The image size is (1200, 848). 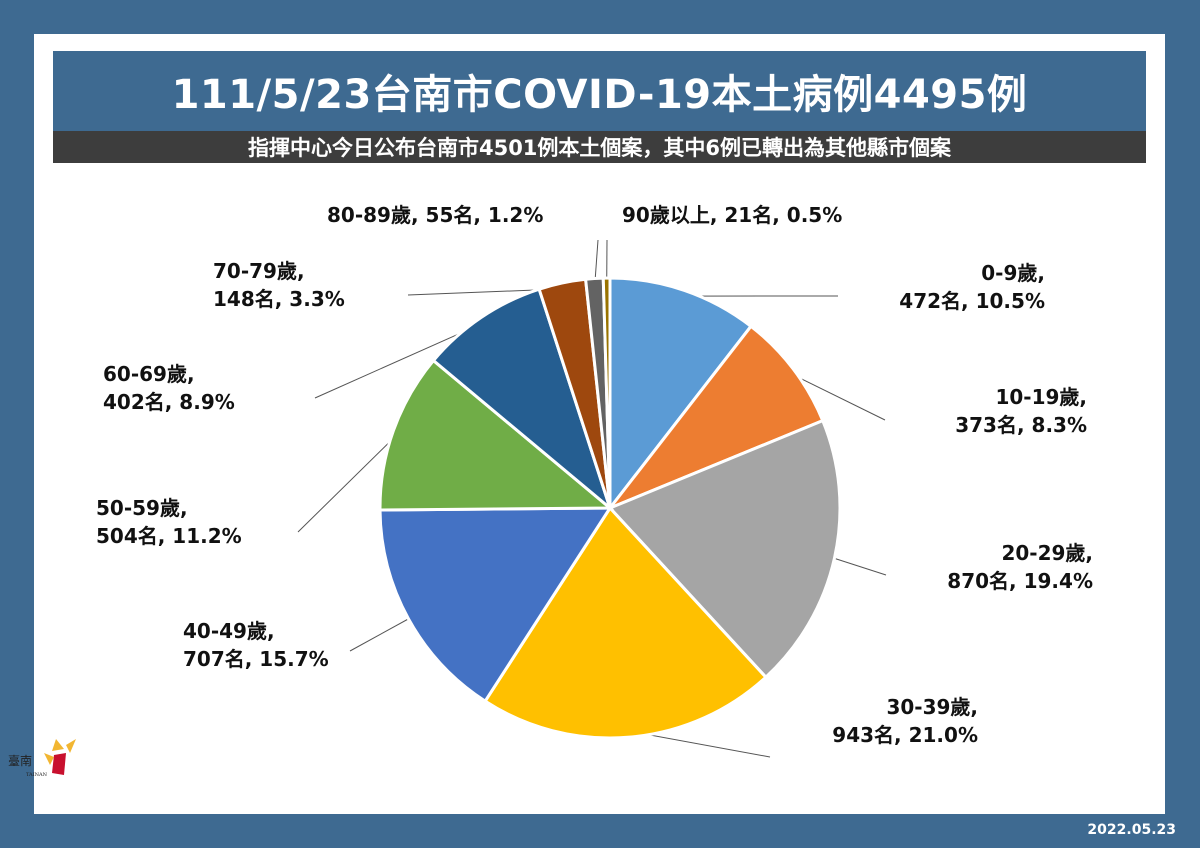 What do you see at coordinates (42, 758) in the screenshot?
I see `tainan-logo: 臺南 TAINAN` at bounding box center [42, 758].